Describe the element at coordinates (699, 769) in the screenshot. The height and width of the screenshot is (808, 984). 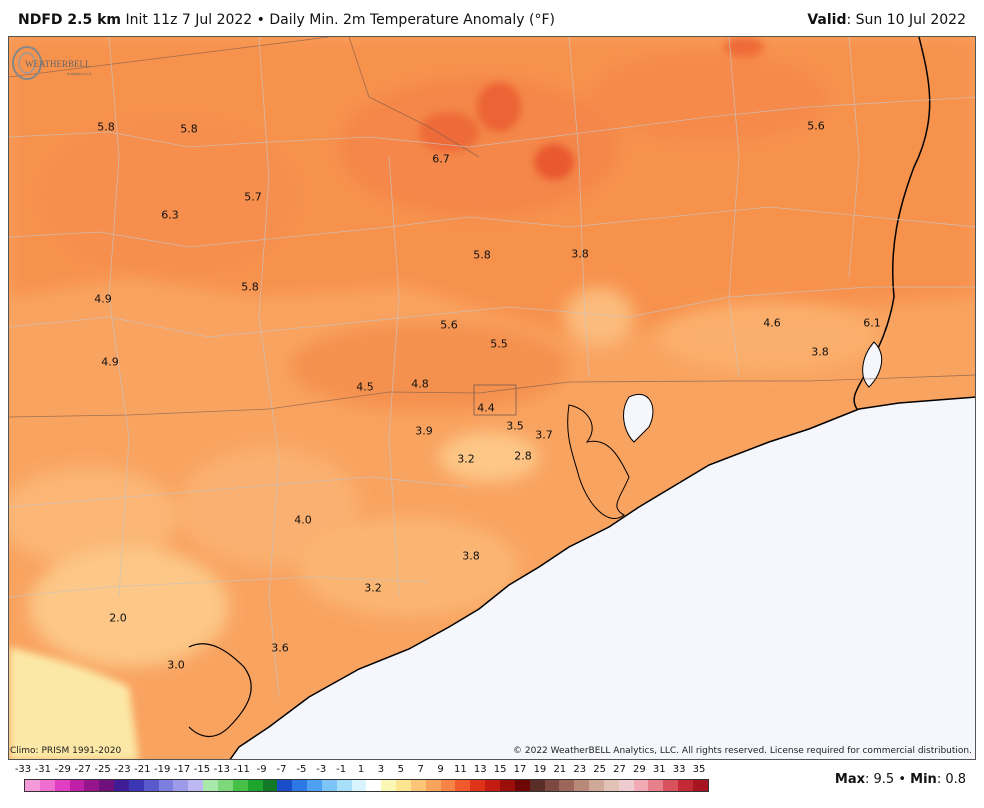
I see `scale-label: 35` at that location.